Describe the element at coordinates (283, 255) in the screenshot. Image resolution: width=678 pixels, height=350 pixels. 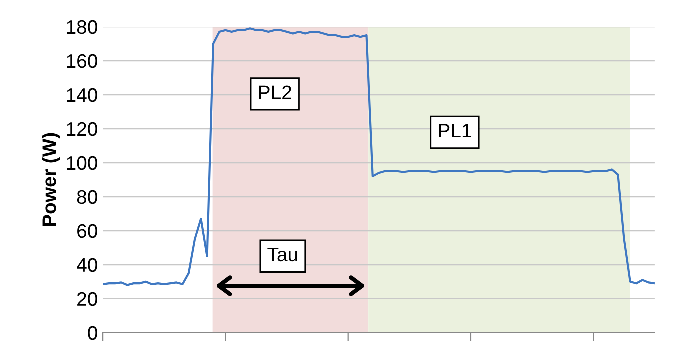
I see `annotation: Tau` at that location.